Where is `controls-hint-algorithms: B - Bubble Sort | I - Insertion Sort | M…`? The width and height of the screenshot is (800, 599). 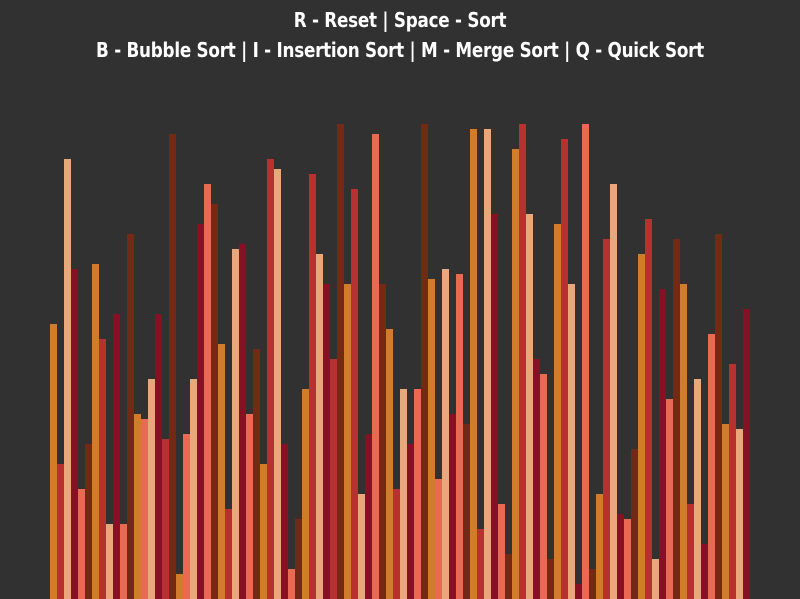 controls-hint-algorithms: B - Bubble Sort | I - Insertion Sort | M… is located at coordinates (400, 50).